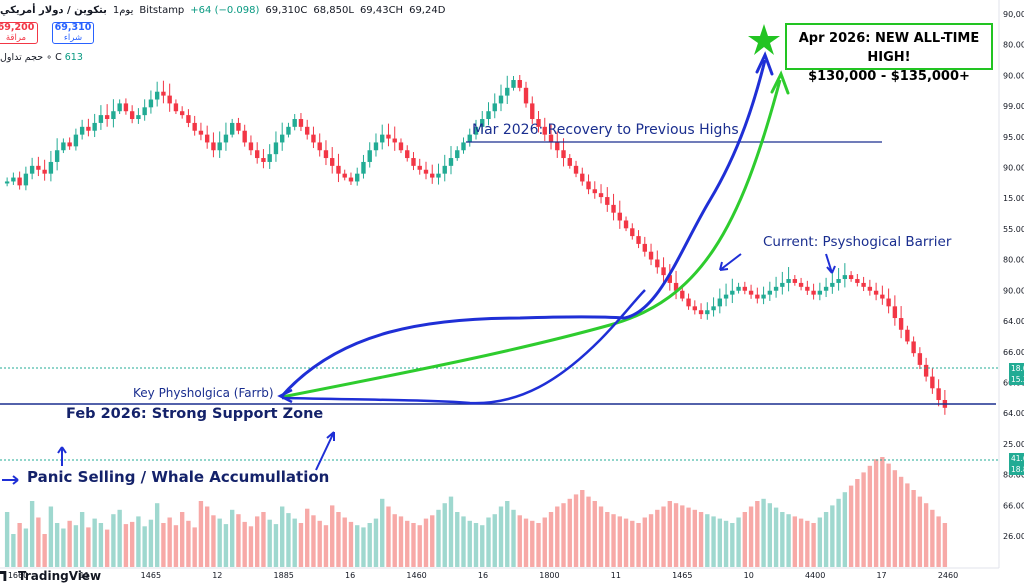 This screenshot has width=1024, height=585. Describe the element at coordinates (225, 10) in the screenshot. I see `change-value: +64 (−0.098)` at that location.